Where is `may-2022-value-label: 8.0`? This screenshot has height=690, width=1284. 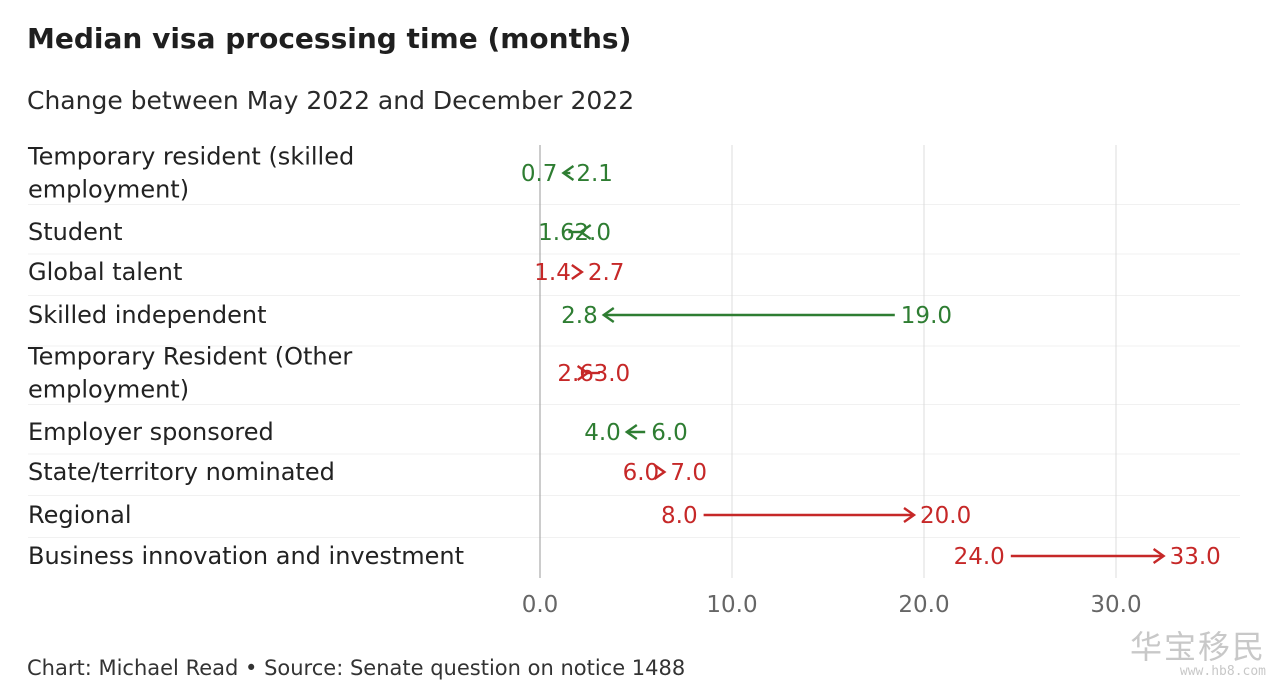
may-2022-value-label: 8.0 is located at coordinates (679, 516).